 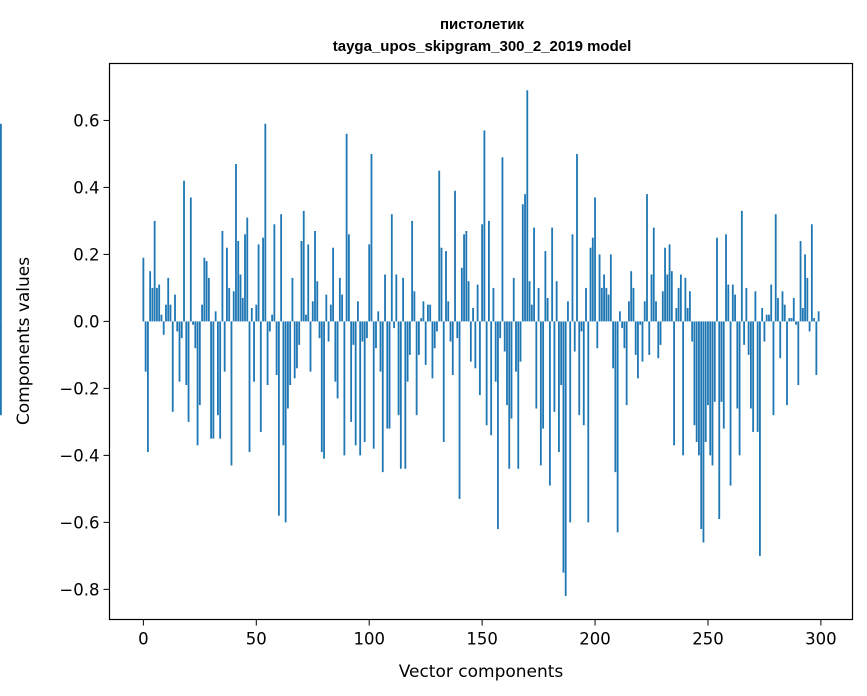 I want to click on x-tick-label: 300, so click(x=821, y=639).